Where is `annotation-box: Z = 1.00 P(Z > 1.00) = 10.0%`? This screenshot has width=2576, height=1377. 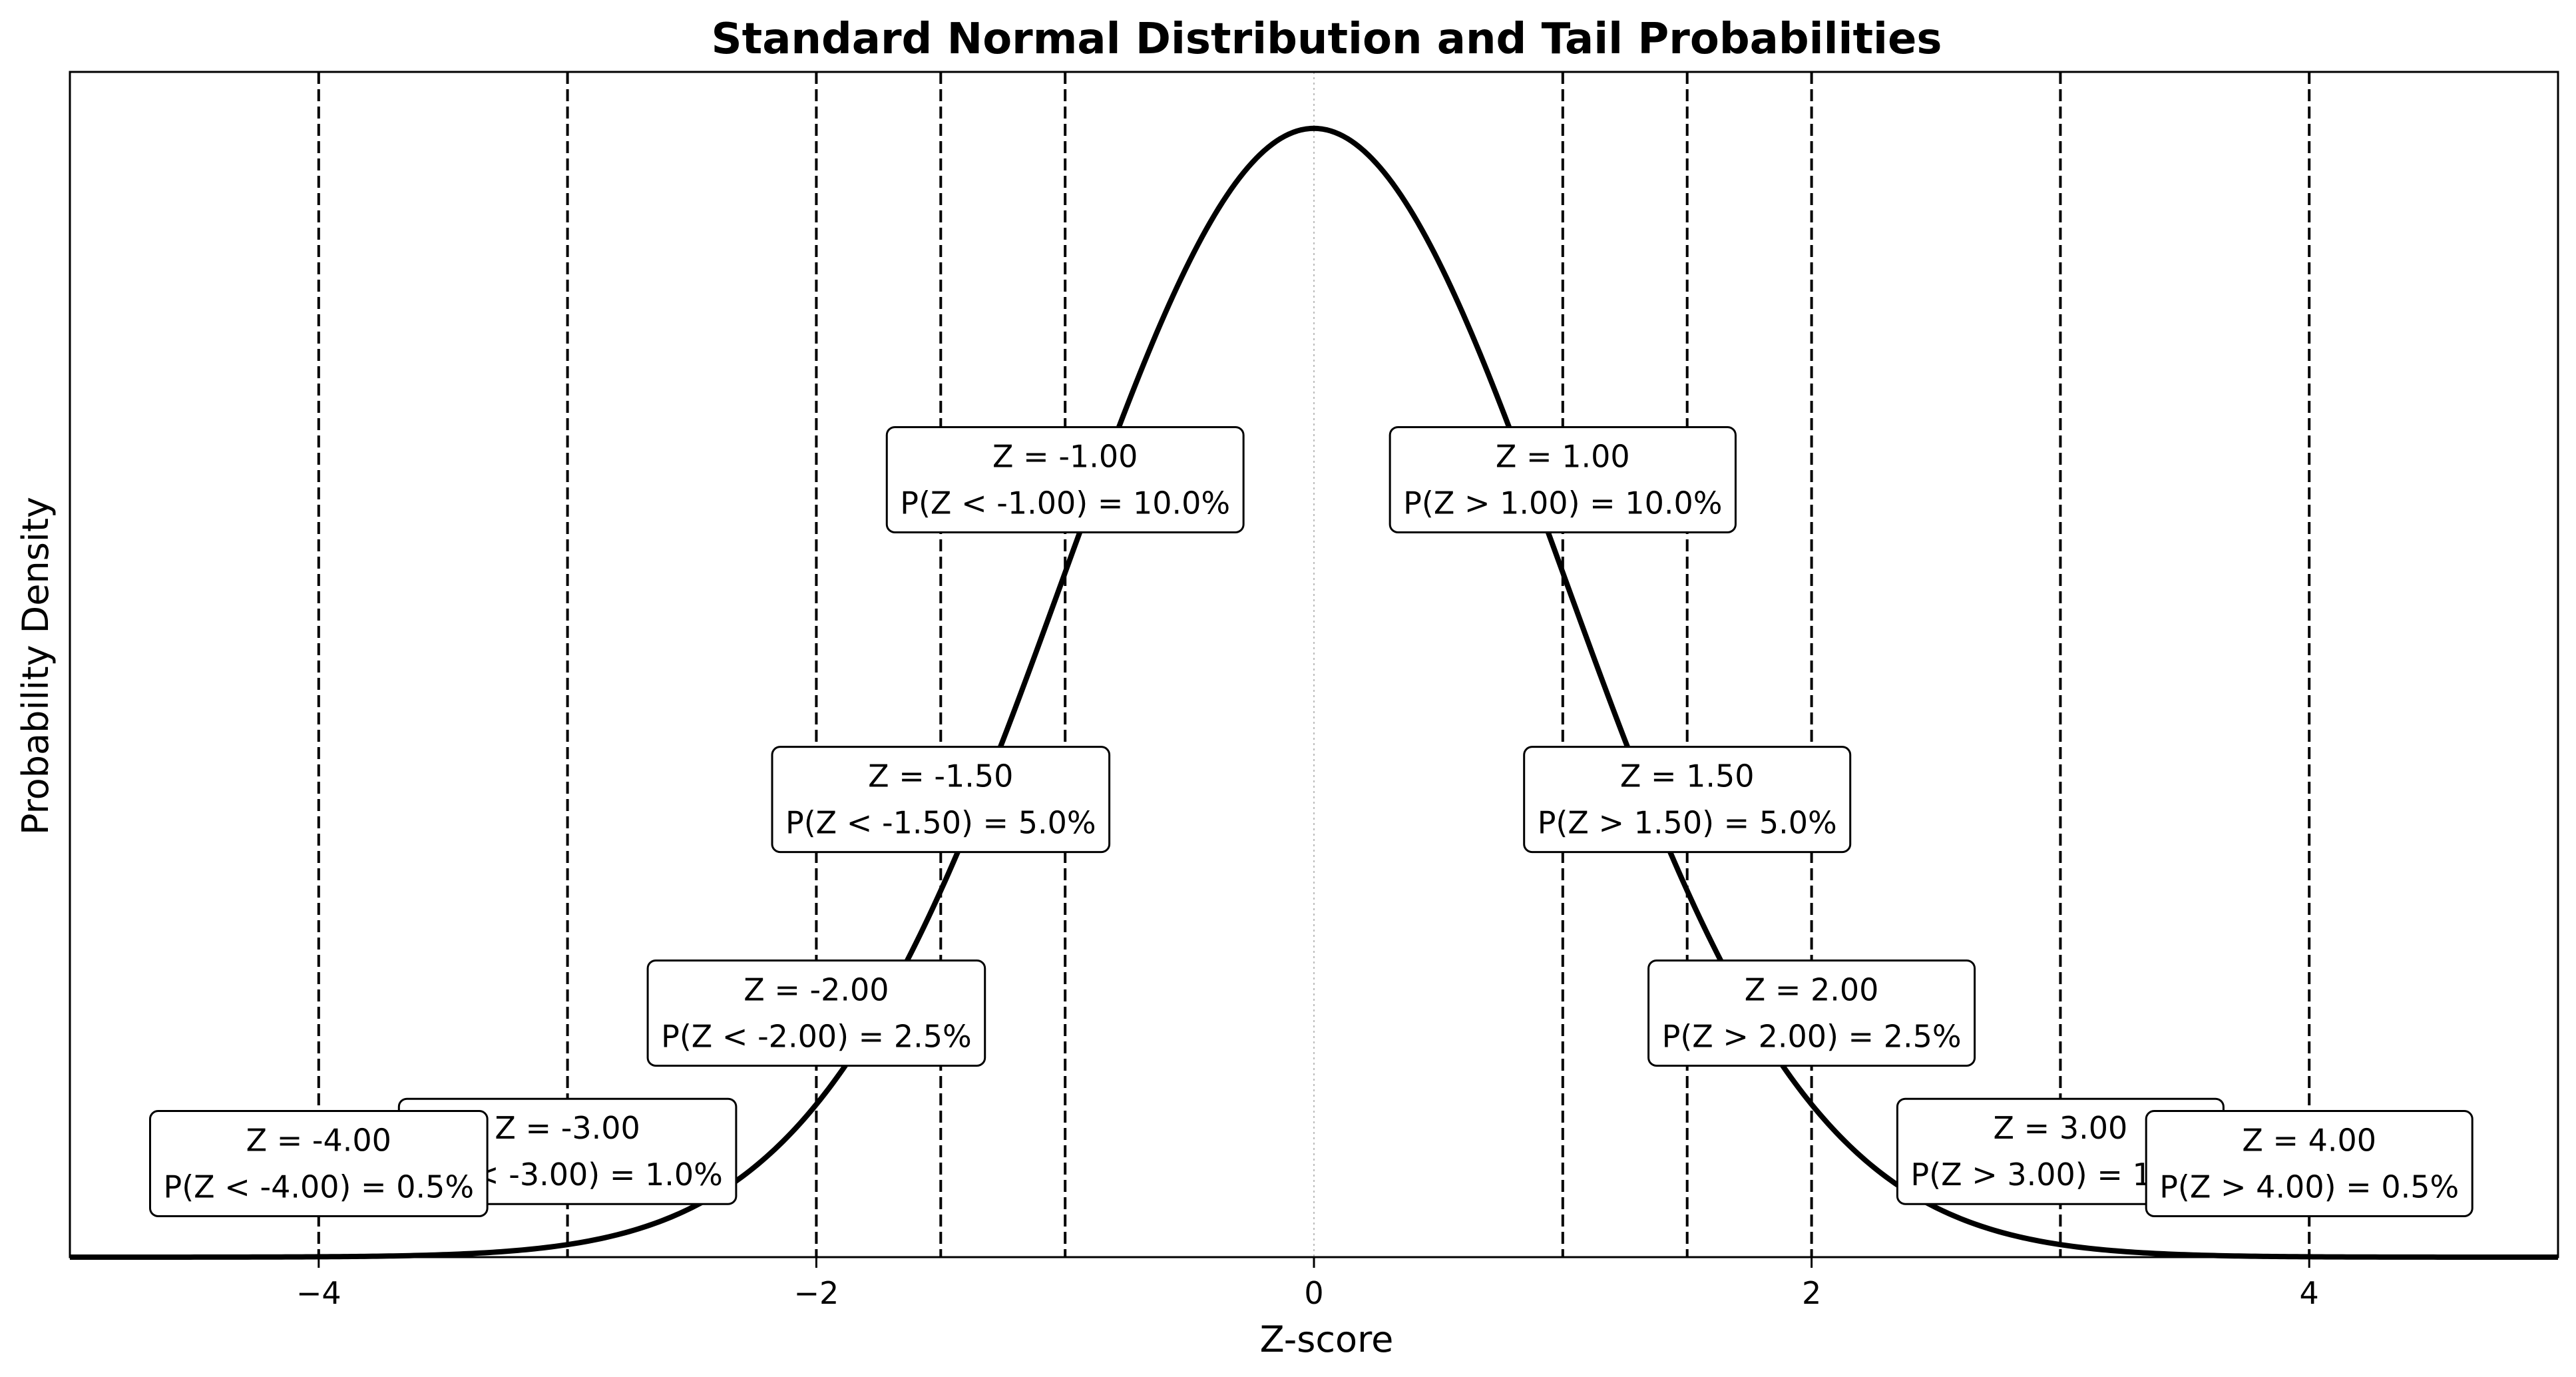 annotation-box: Z = 1.00 P(Z > 1.00) = 10.0% is located at coordinates (1563, 479).